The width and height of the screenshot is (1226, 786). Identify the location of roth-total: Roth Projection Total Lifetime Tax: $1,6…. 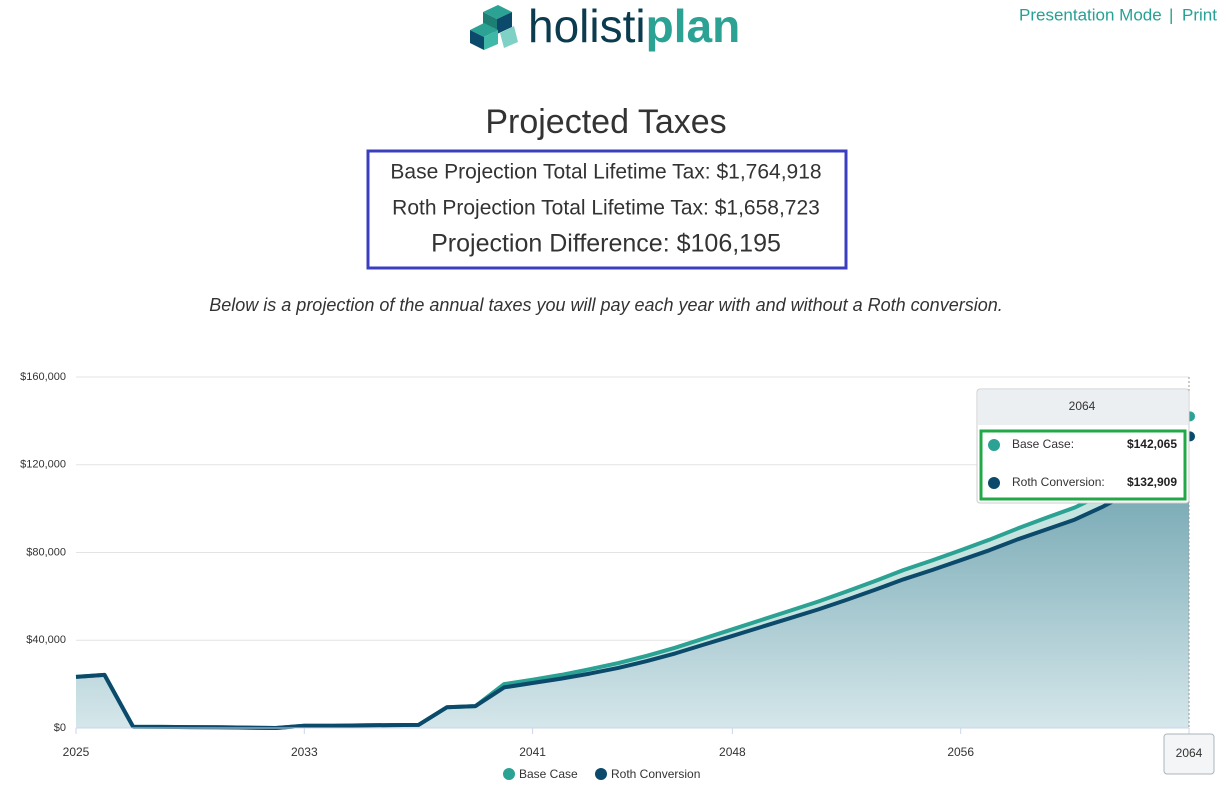
(606, 208).